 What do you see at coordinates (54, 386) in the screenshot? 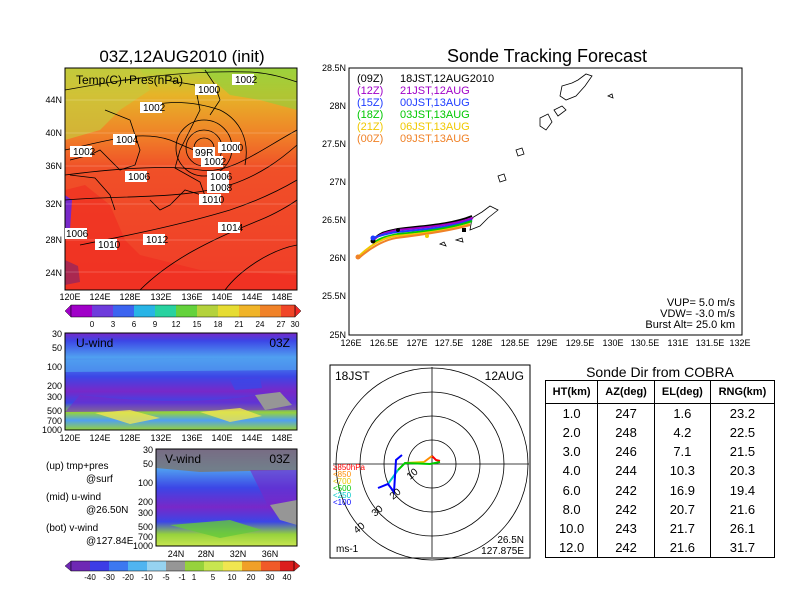
I see `u-pres-tick: 200` at bounding box center [54, 386].